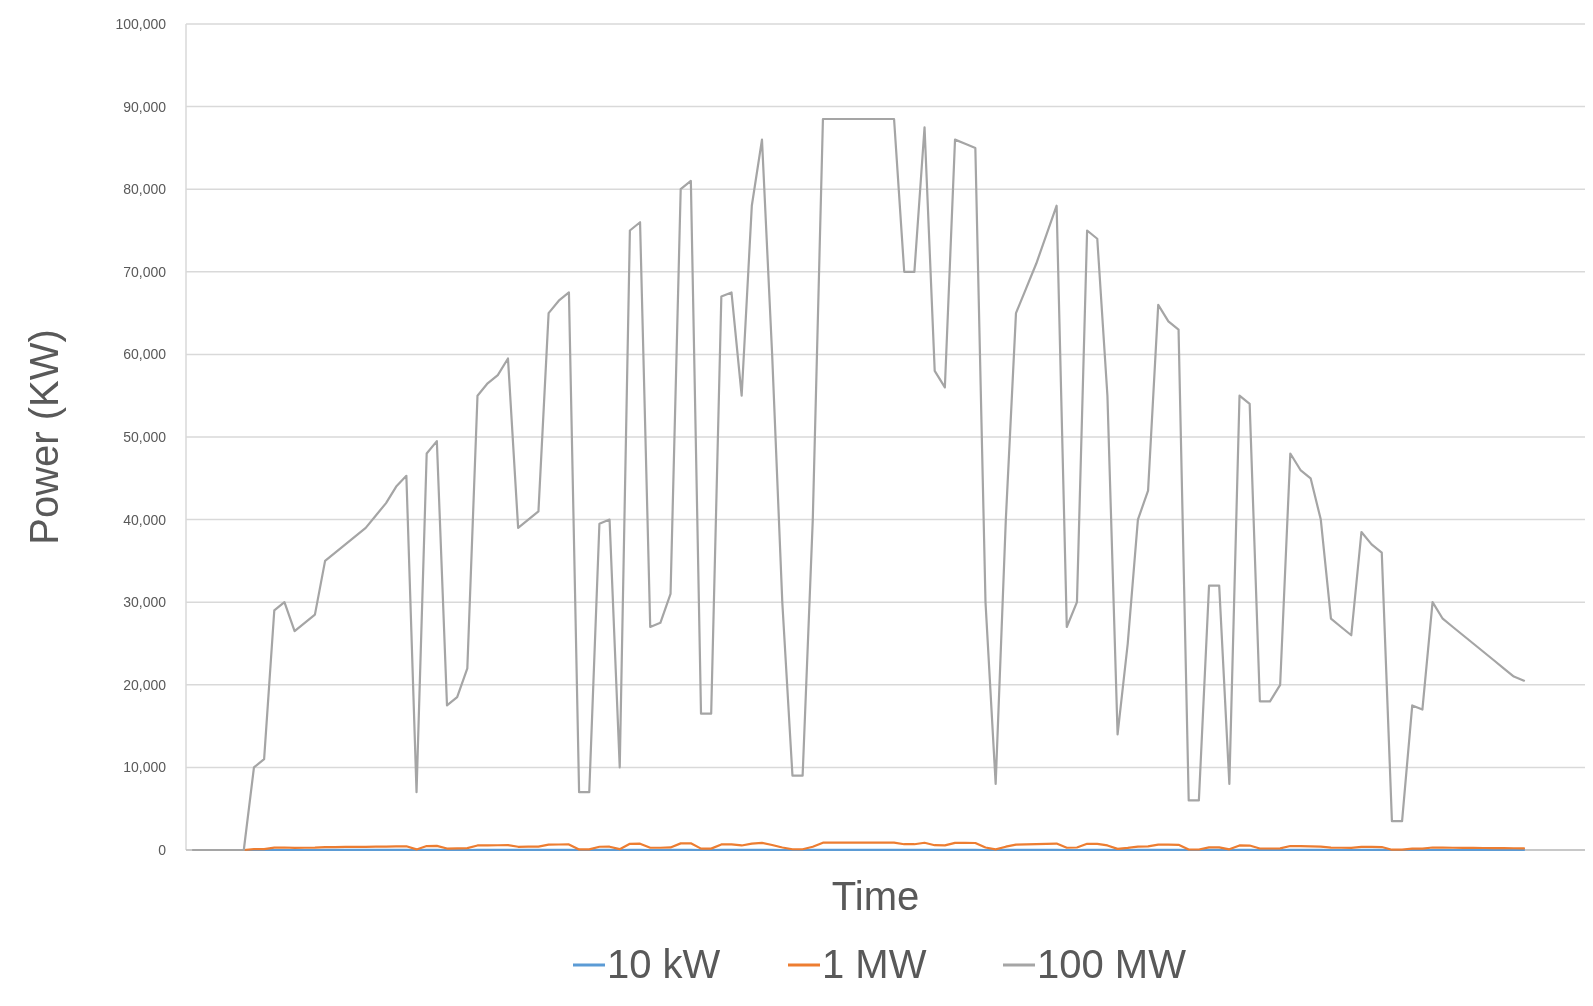 This screenshot has height=1006, width=1593. Describe the element at coordinates (884, 846) in the screenshot. I see `line-series` at that location.